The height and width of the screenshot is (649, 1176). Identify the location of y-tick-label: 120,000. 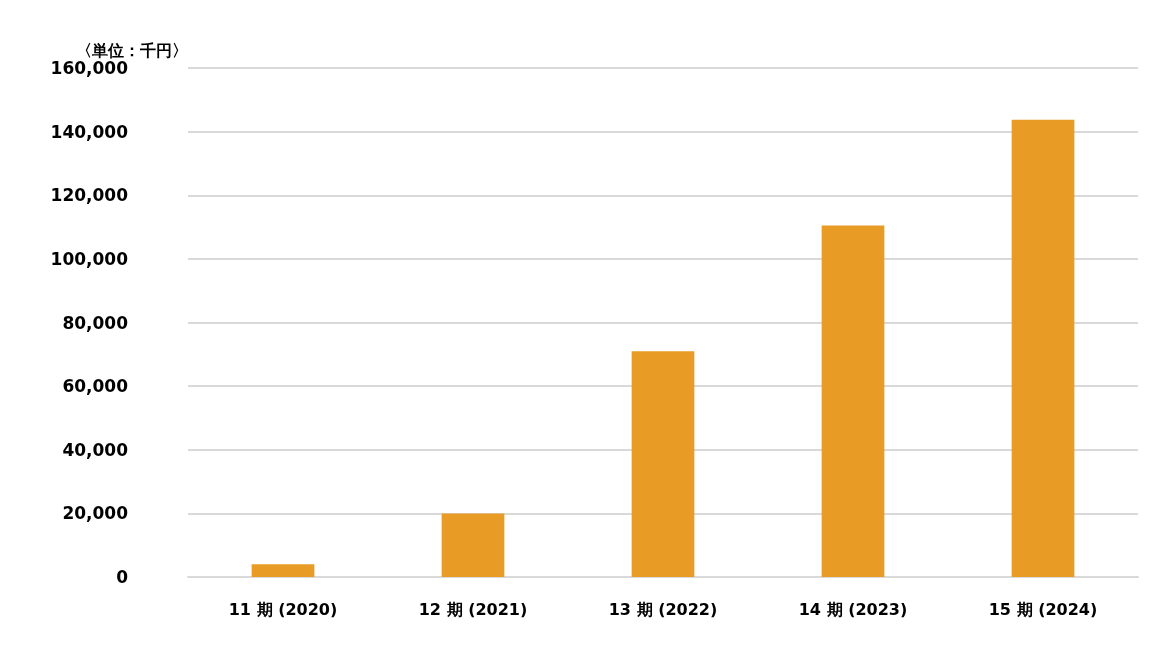
(89, 195).